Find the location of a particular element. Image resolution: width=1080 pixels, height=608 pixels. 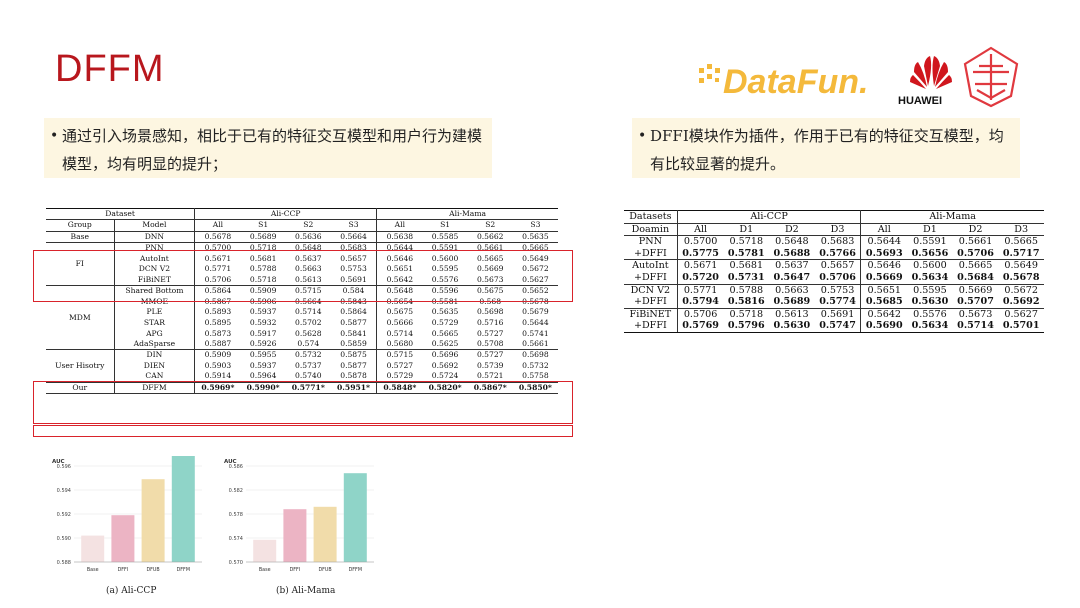

y-tick-label: 0.578 is located at coordinates (236, 515).